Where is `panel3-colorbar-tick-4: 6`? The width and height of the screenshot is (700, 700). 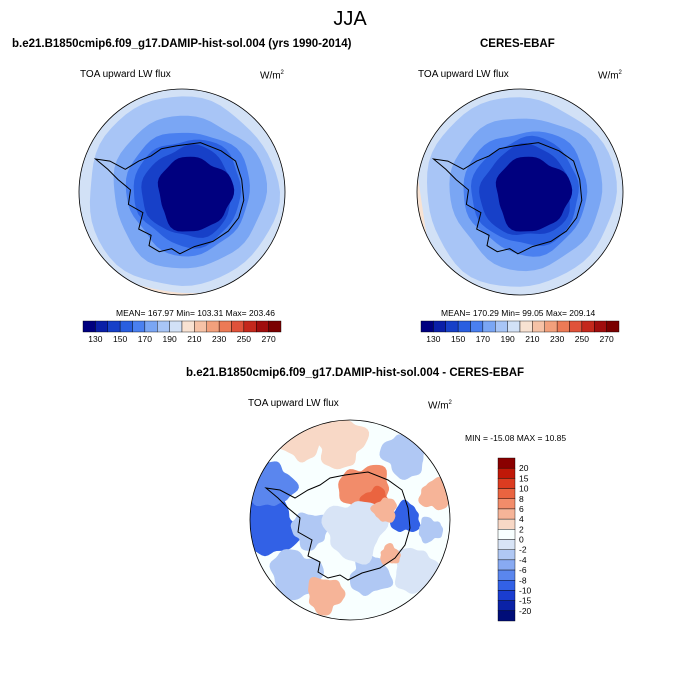
panel3-colorbar-tick-4: 6 is located at coordinates (521, 509).